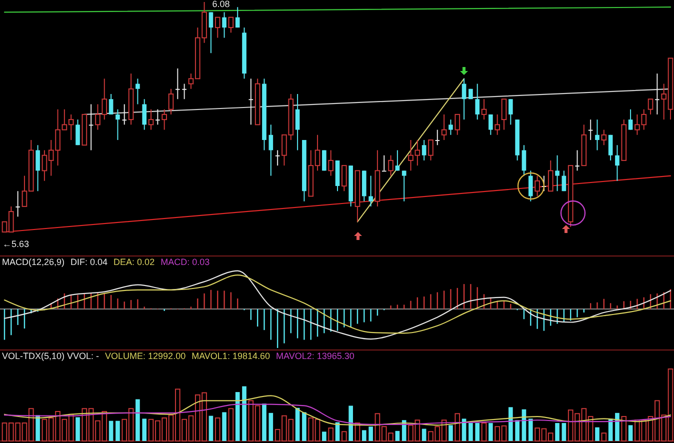 The width and height of the screenshot is (674, 443). What do you see at coordinates (33, 262) in the screenshot?
I see `chart-title: MACD(12,26,9)` at bounding box center [33, 262].